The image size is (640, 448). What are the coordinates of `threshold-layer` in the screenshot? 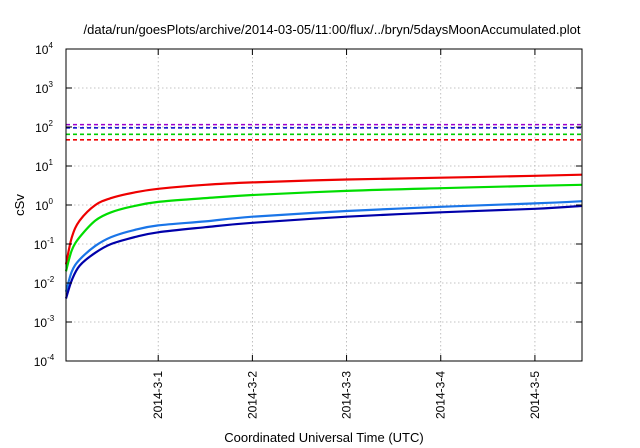 It's located at (324, 132).